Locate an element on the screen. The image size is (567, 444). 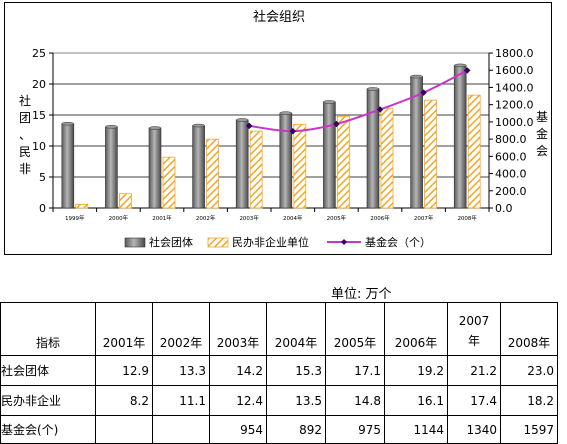
table-cell: 14.8 is located at coordinates (355, 400).